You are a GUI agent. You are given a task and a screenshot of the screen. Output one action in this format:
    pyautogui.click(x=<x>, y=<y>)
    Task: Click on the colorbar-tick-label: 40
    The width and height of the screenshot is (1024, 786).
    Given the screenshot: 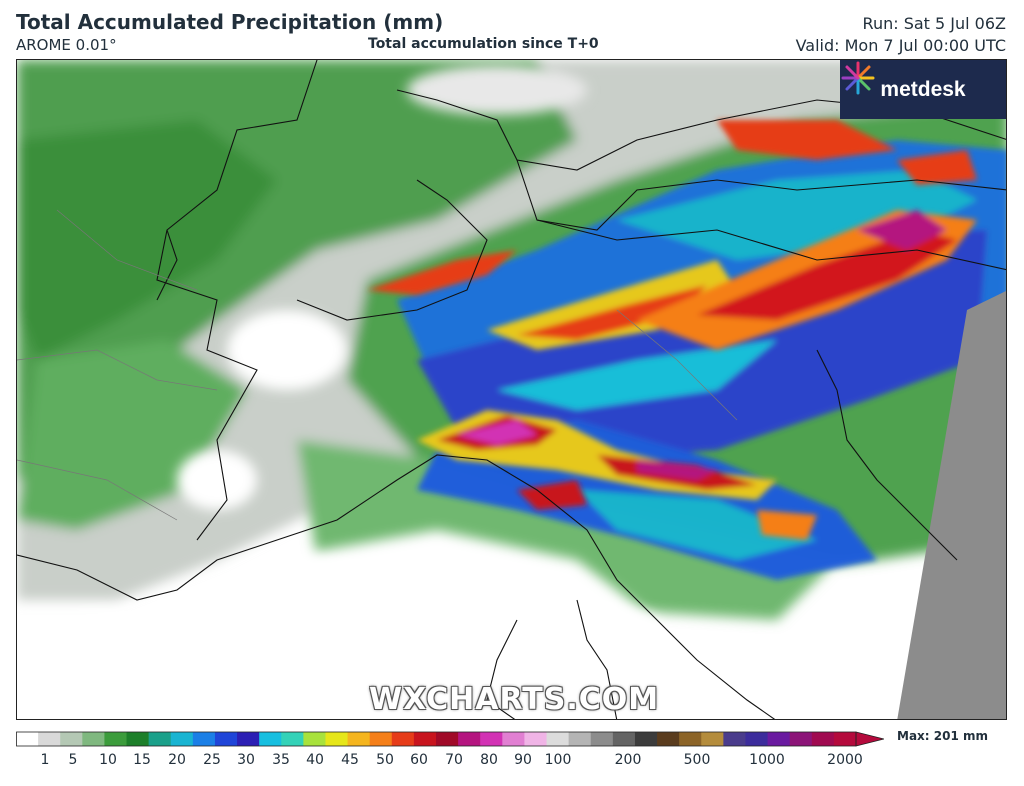 What is the action you would take?
    pyautogui.click(x=315, y=760)
    